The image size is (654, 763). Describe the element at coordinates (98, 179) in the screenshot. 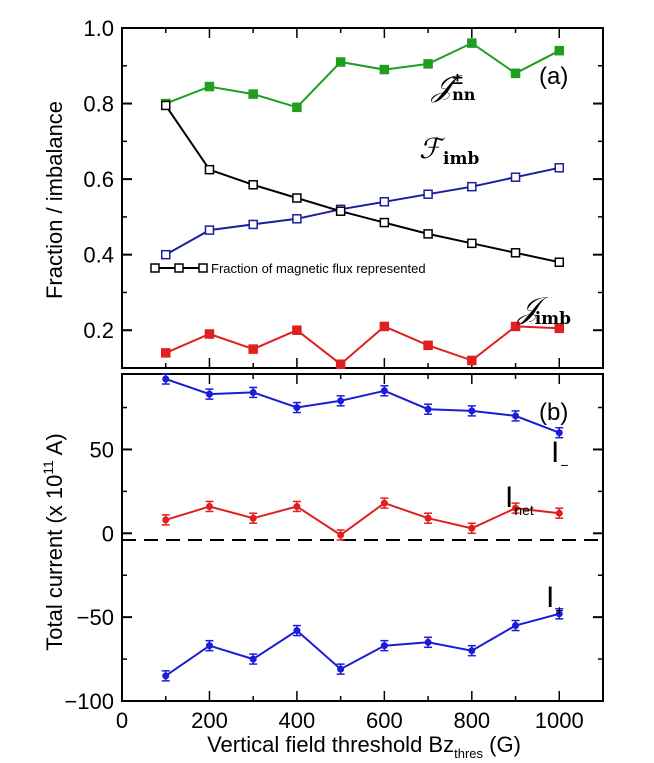

I see `y-tick-label: 0.6` at that location.